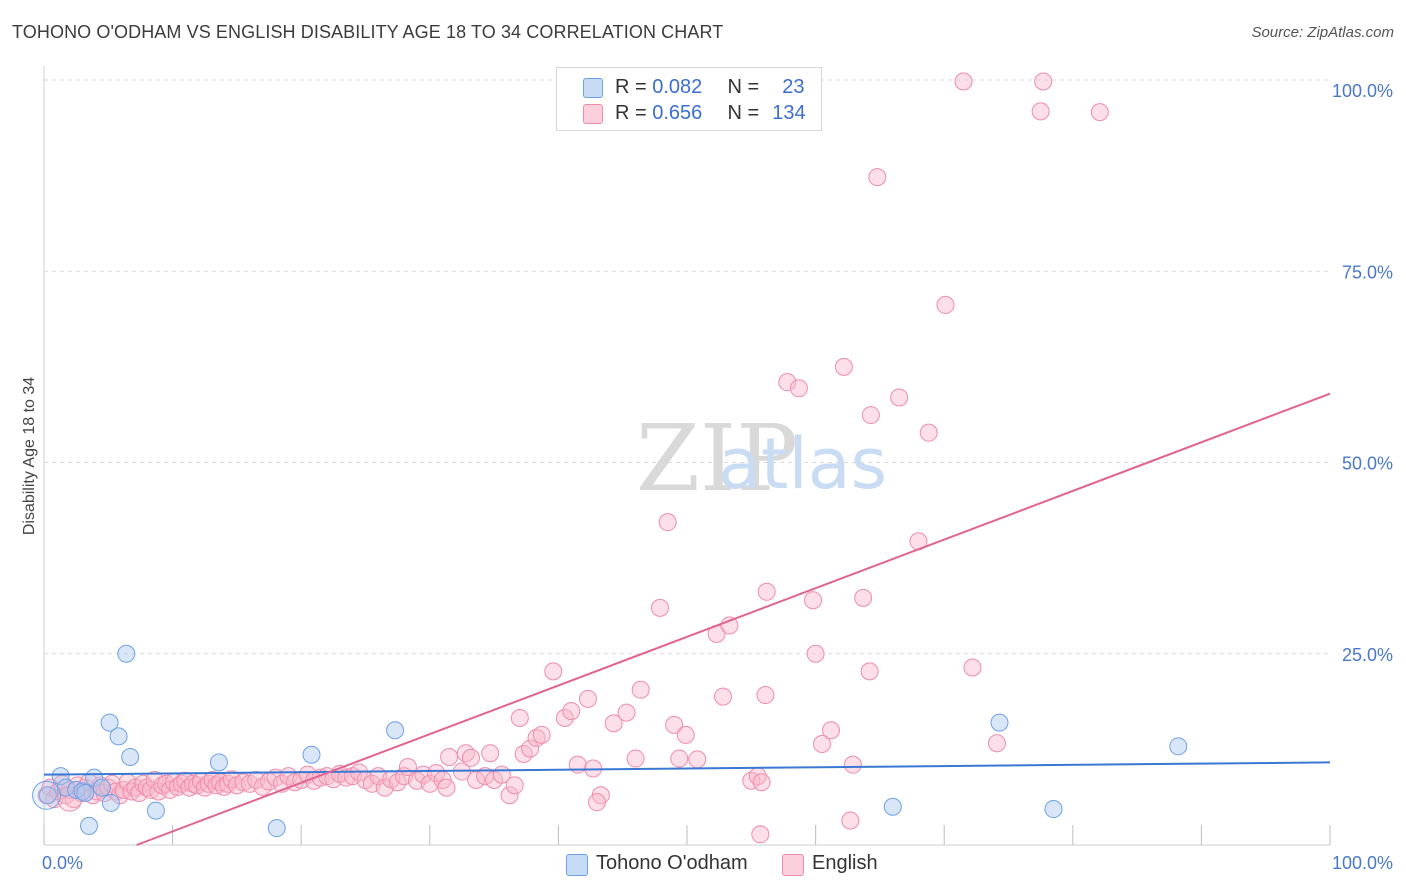 The width and height of the screenshot is (1406, 892). I want to click on bottom-legend-swatch-english, so click(793, 865).